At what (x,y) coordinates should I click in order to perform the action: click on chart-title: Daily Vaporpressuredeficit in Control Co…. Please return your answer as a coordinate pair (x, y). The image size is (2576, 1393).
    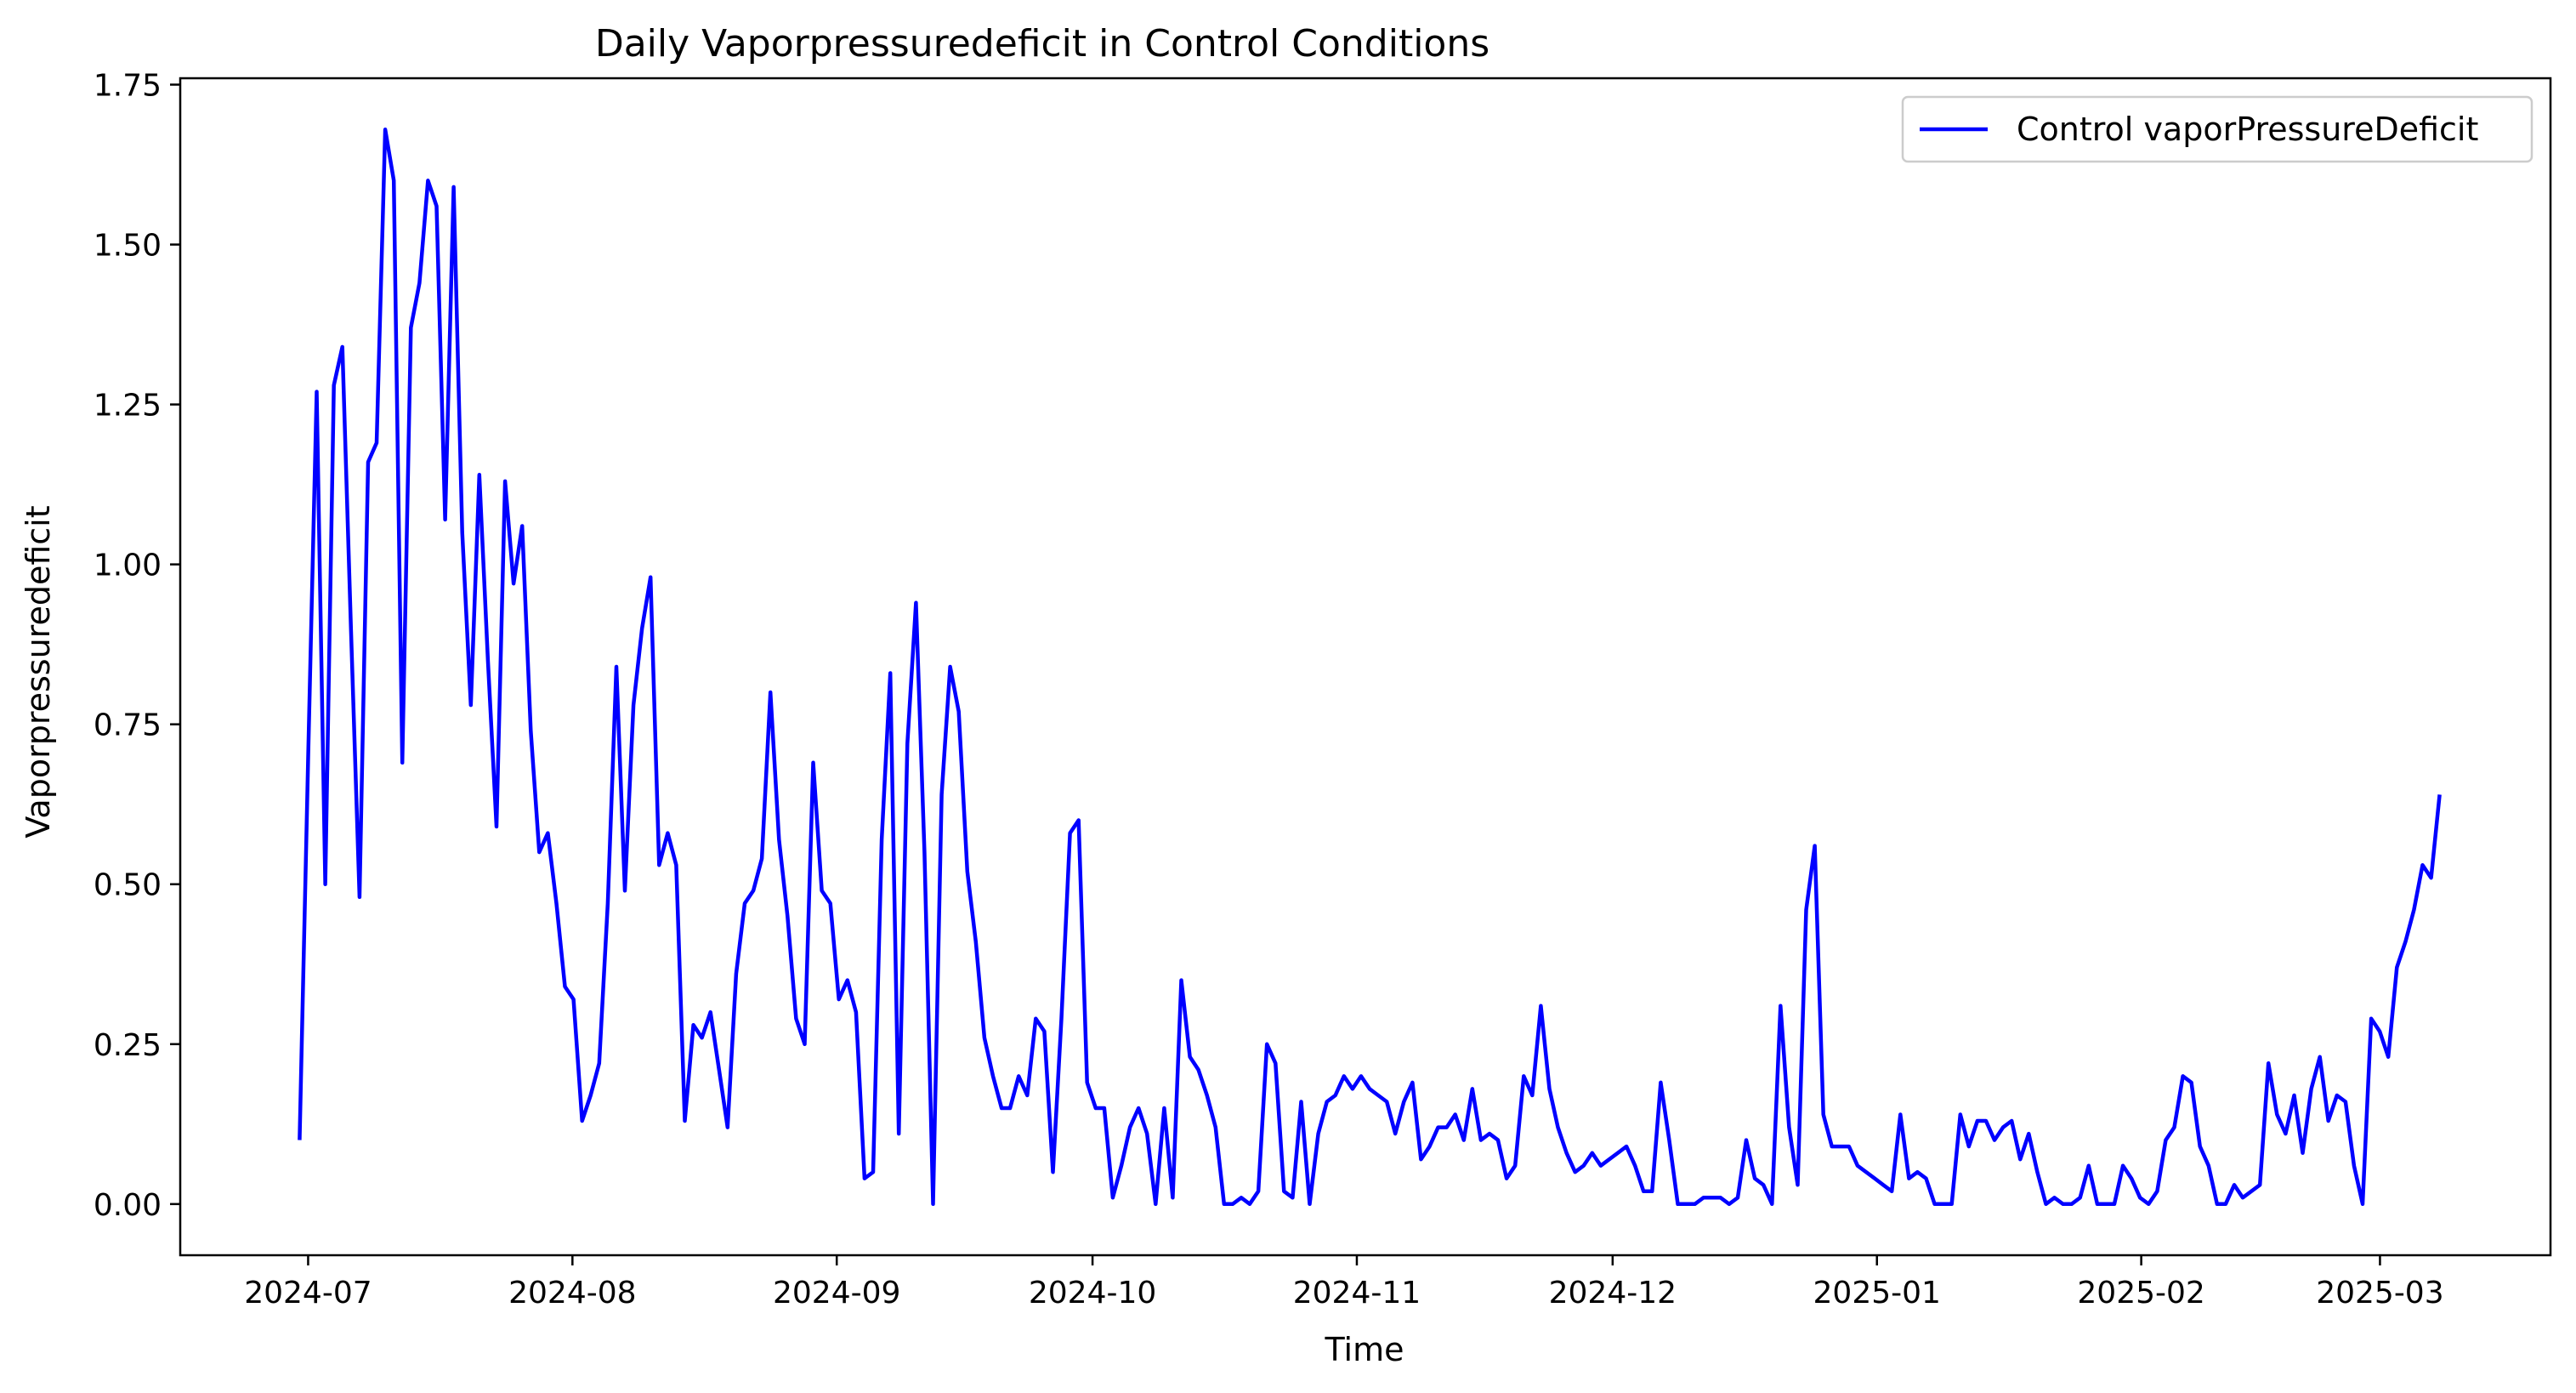
    Looking at the image, I should click on (1042, 43).